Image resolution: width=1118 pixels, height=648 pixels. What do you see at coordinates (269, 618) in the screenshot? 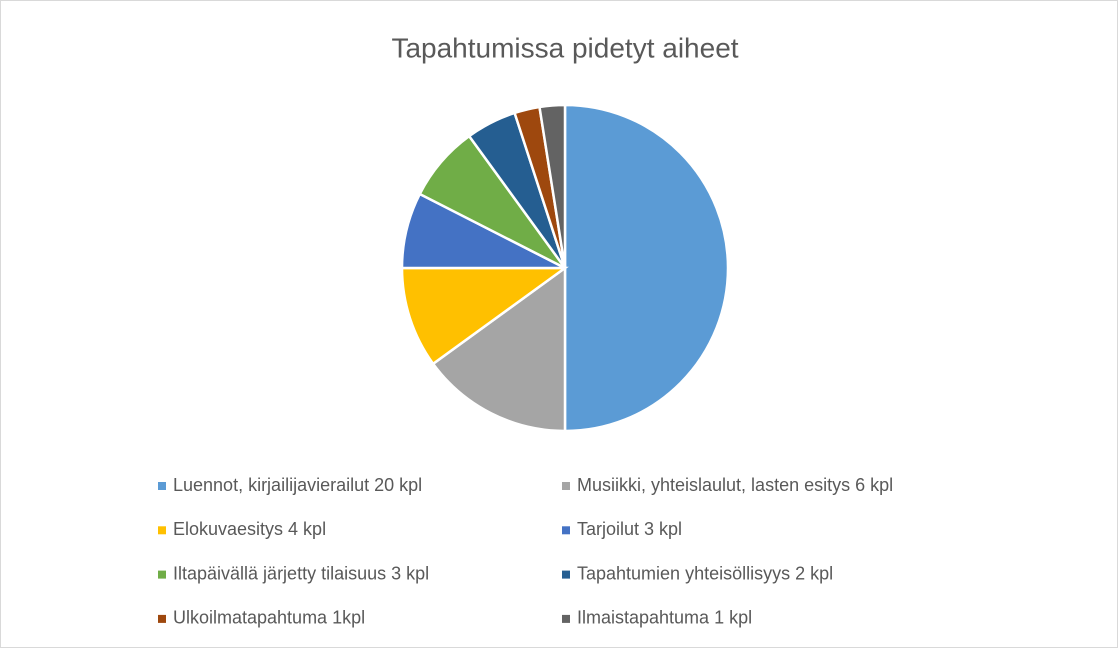
I see `legend-label: Ulkoilmatapahtuma 1kpl` at bounding box center [269, 618].